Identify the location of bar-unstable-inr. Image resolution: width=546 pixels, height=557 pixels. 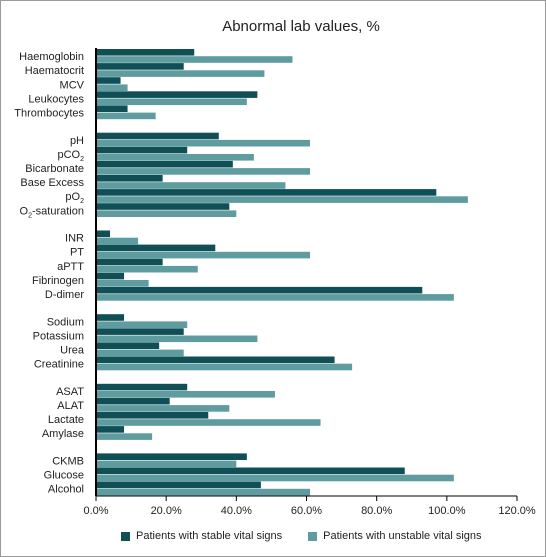
(118, 241).